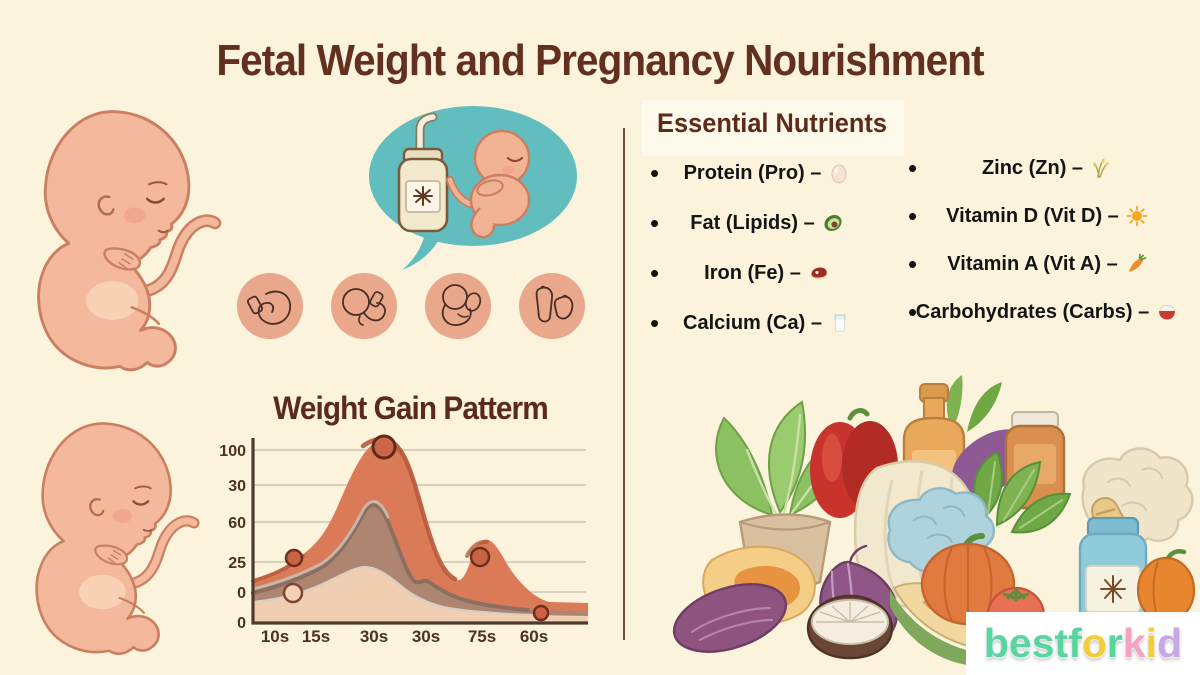 This screenshot has height=675, width=1200. I want to click on nutrient-item-carbs: • Carbohydrates (Carbs) –, so click(1047, 312).